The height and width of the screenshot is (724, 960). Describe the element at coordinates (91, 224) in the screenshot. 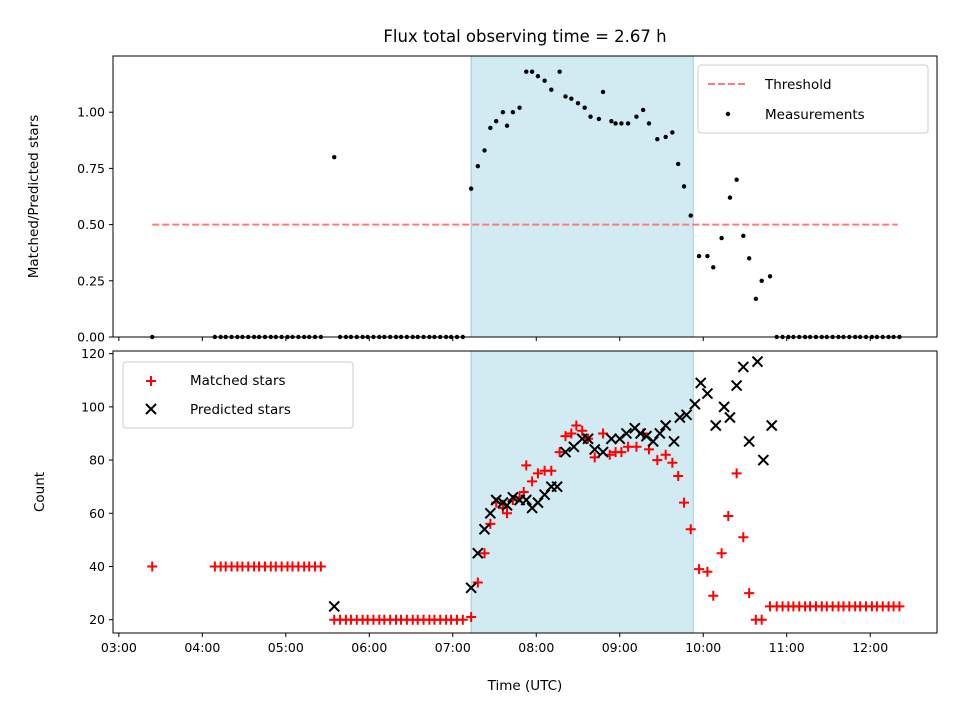

I see `y-tick-label: 0.50` at that location.